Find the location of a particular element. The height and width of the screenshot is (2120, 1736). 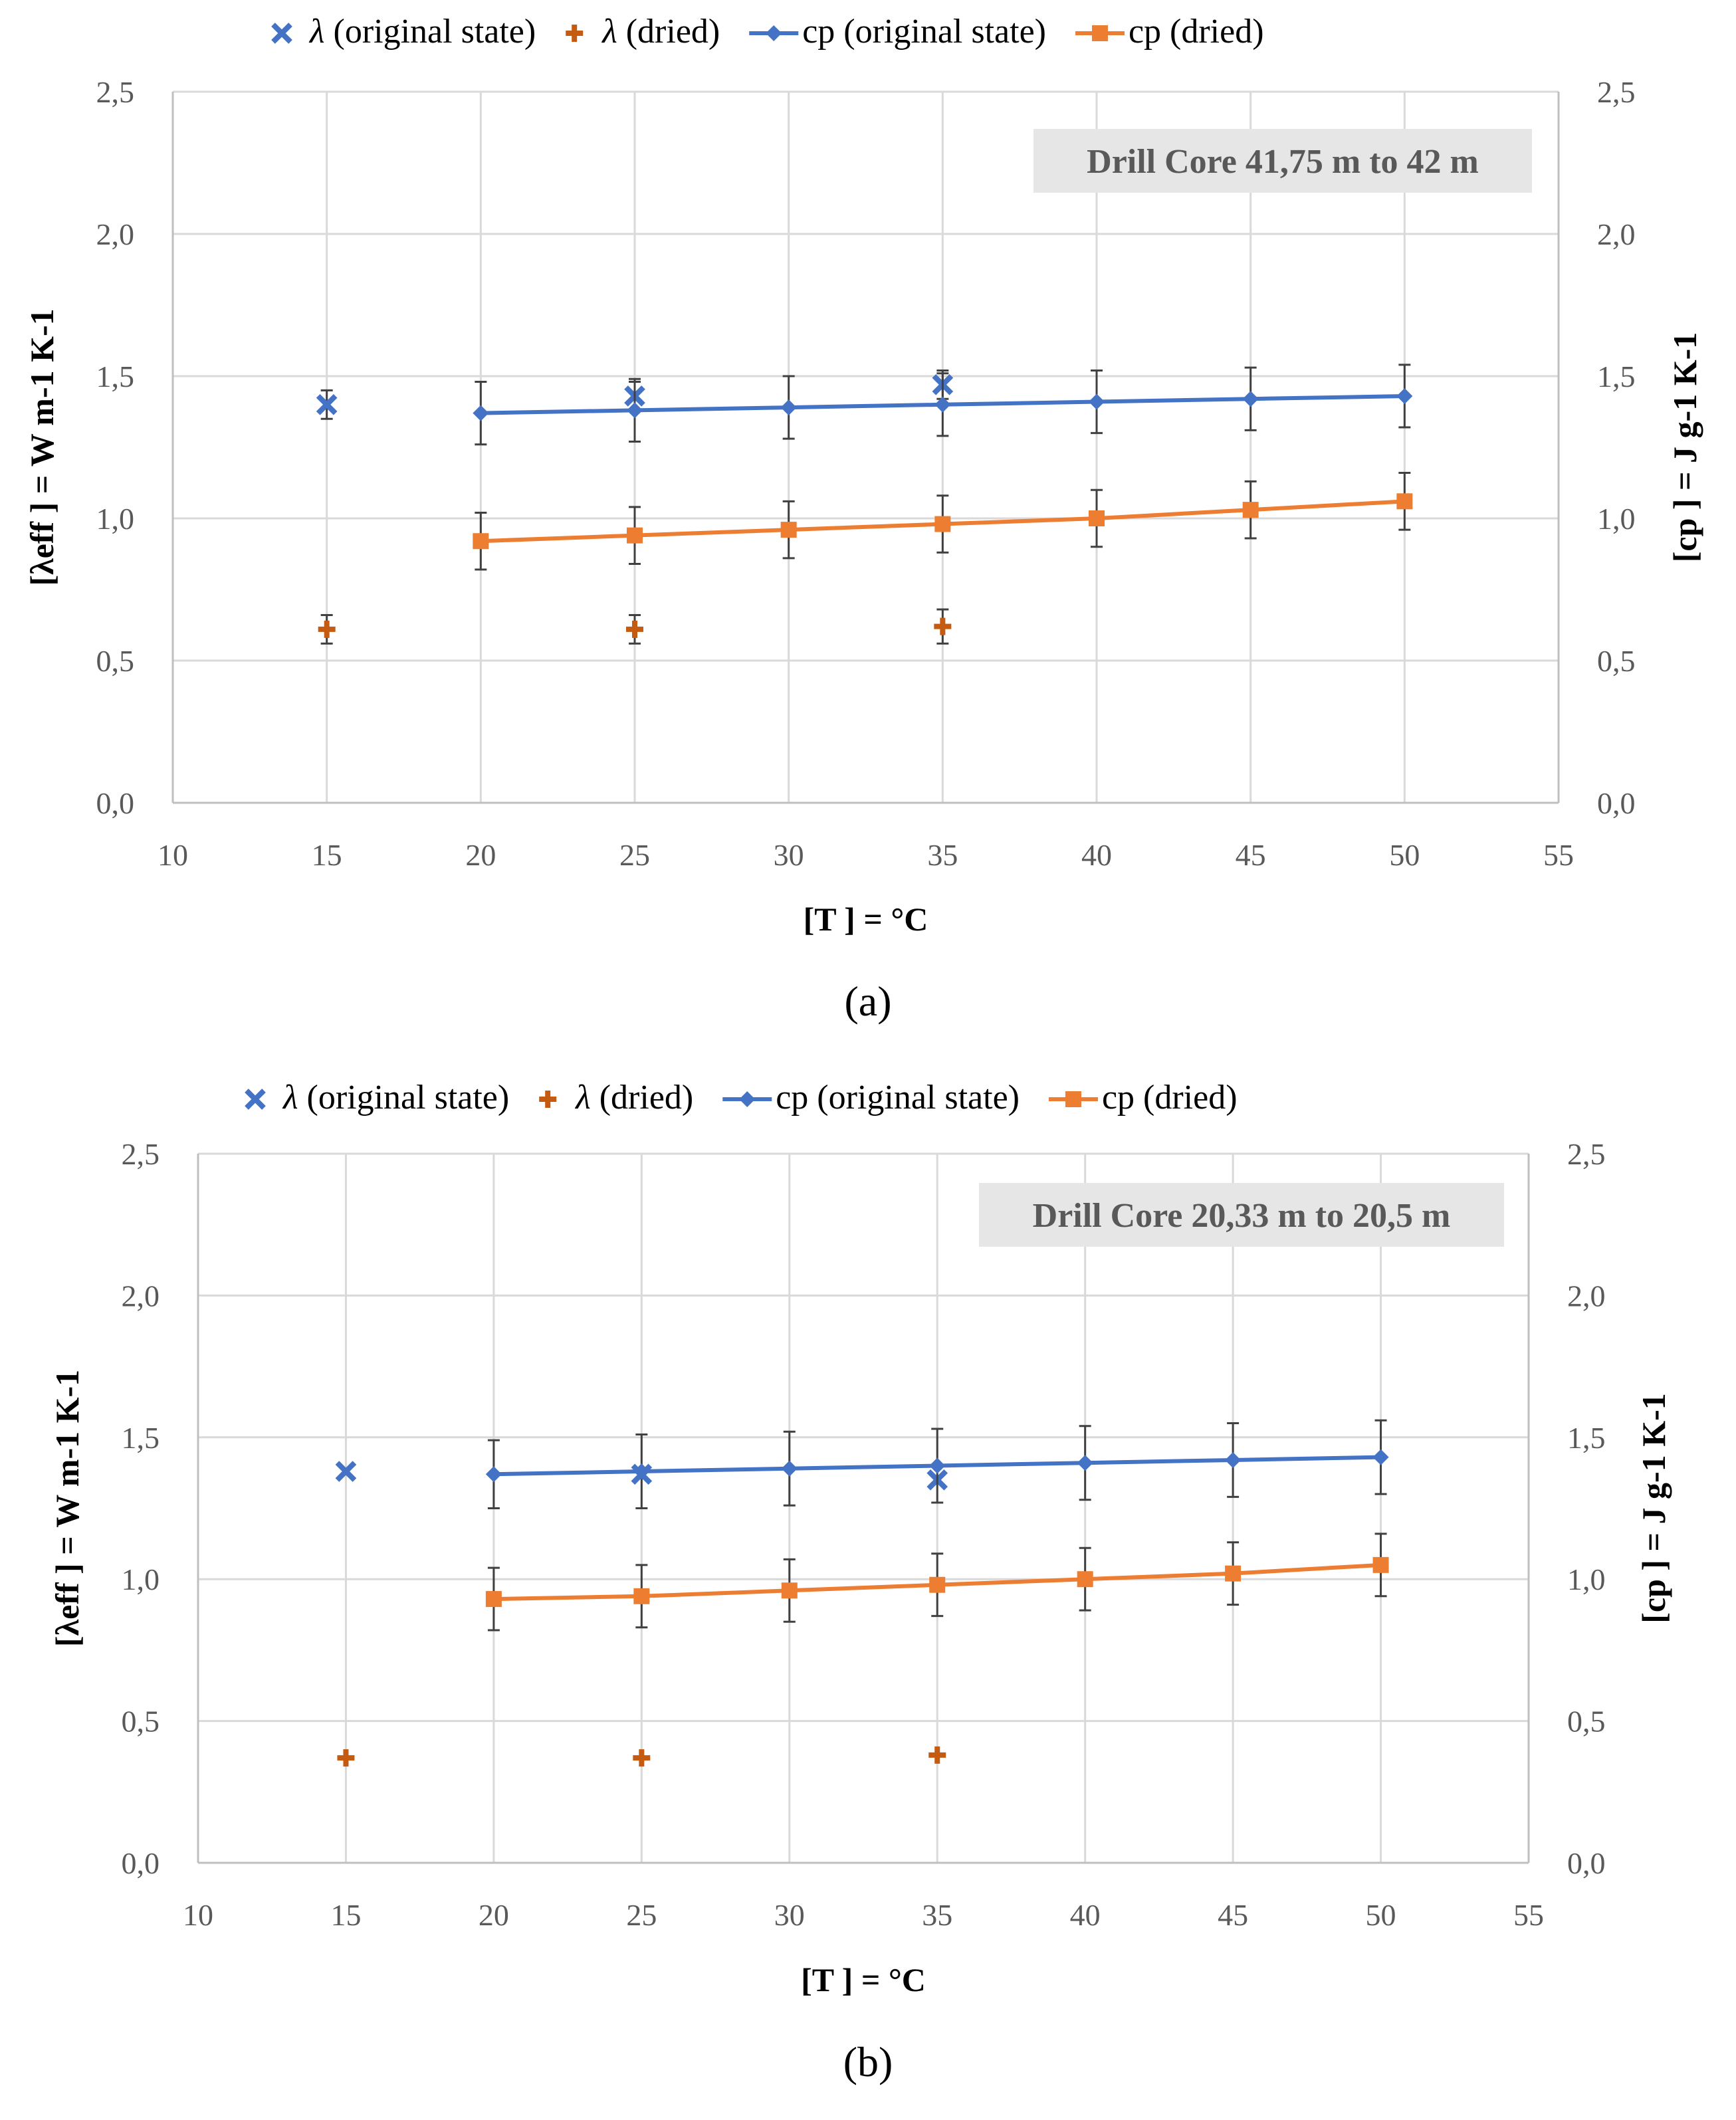

y-right-tick-label: 2,0 is located at coordinates (1617, 234).